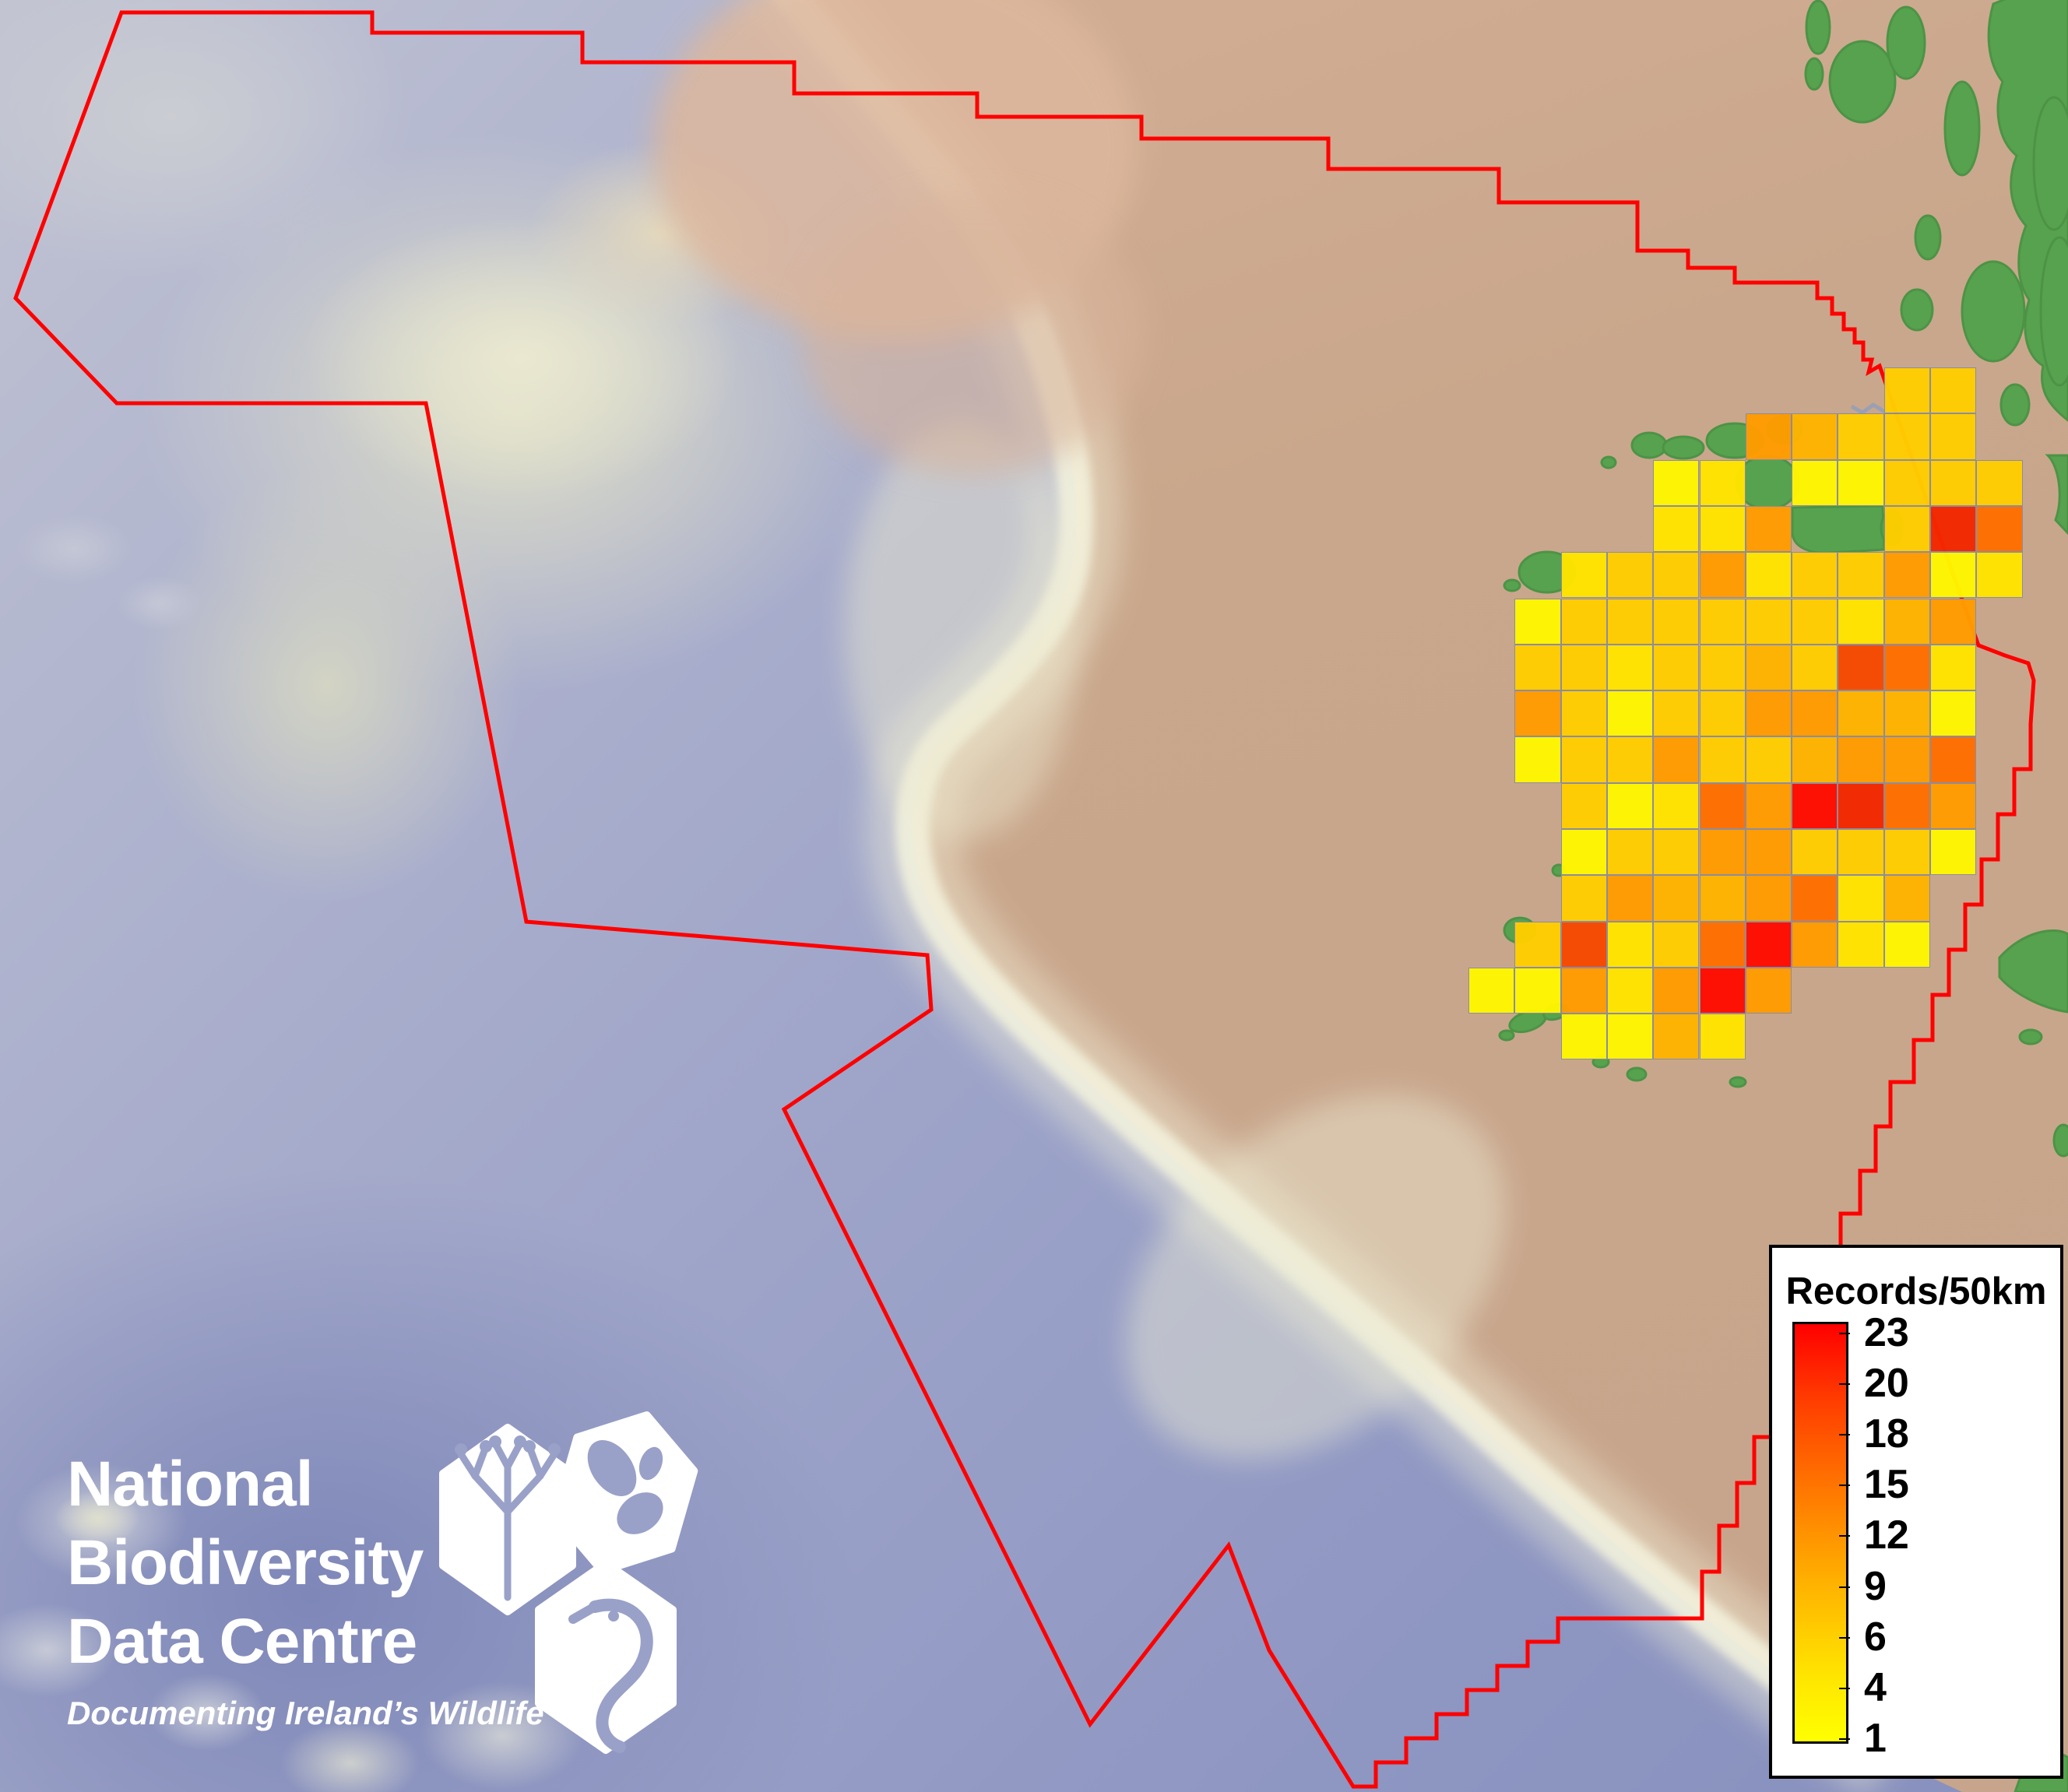  What do you see at coordinates (2057, 495) in the screenshot?
I see `antrim-coast` at bounding box center [2057, 495].